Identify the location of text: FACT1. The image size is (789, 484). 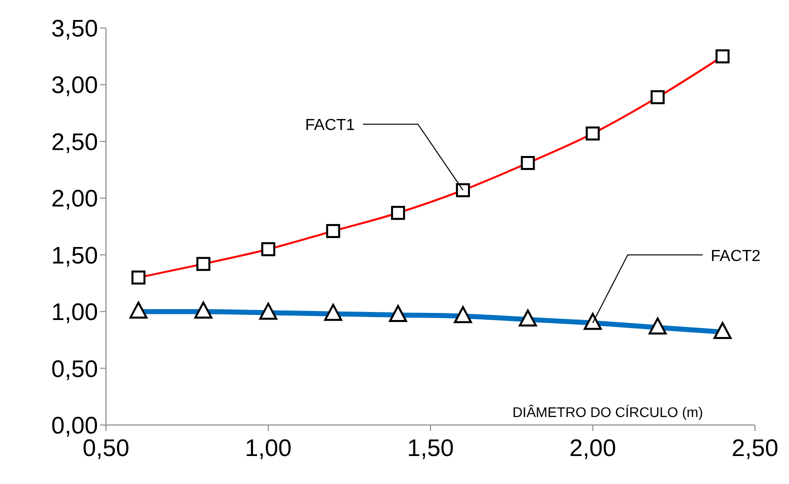
(330, 125).